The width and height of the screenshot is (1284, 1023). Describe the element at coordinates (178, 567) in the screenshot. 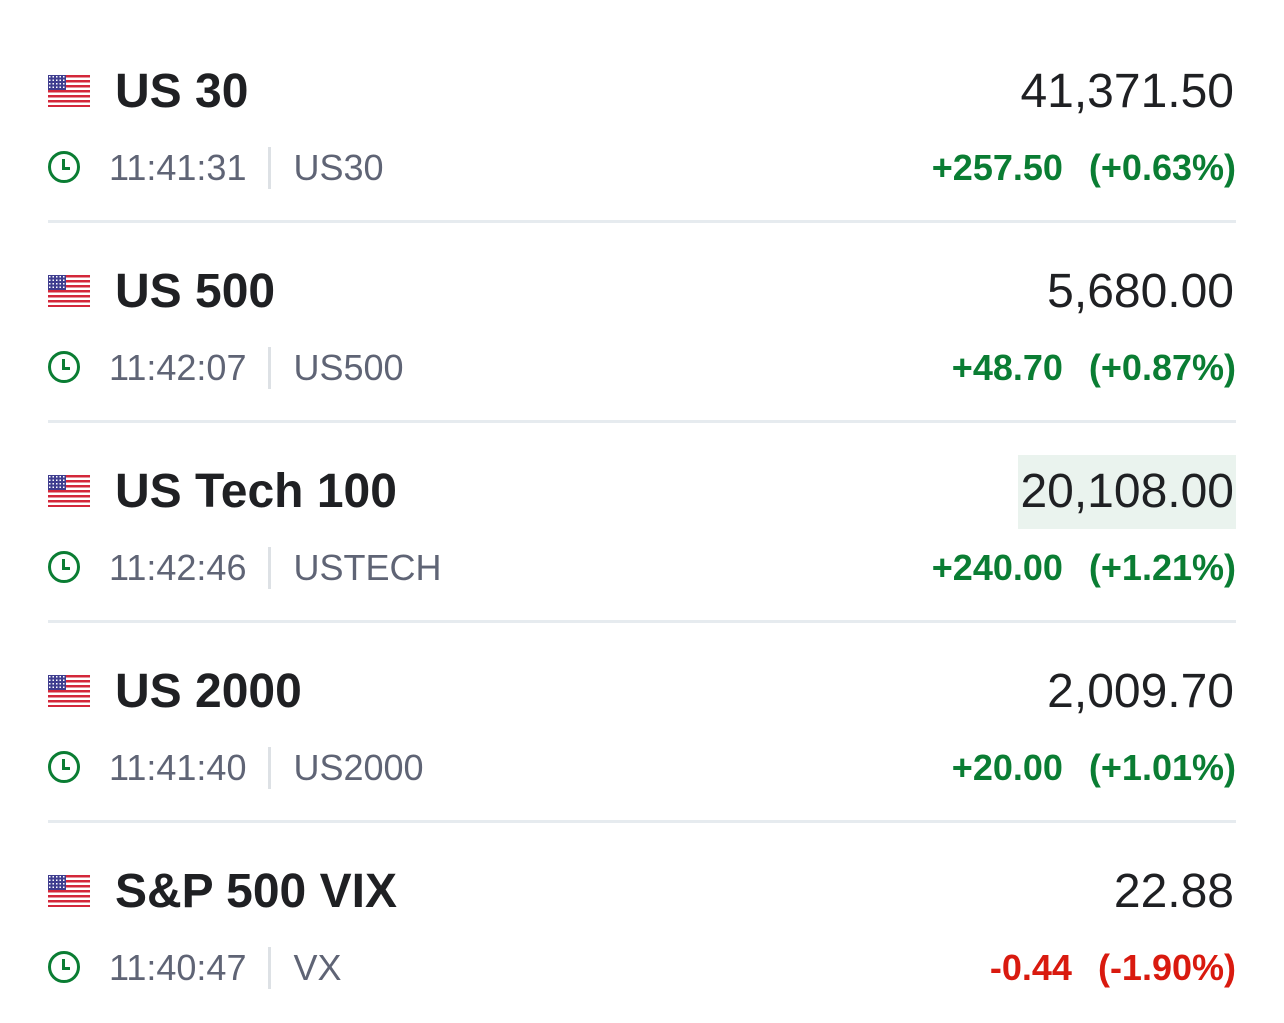

I see `update-time: 11:42:46` at that location.